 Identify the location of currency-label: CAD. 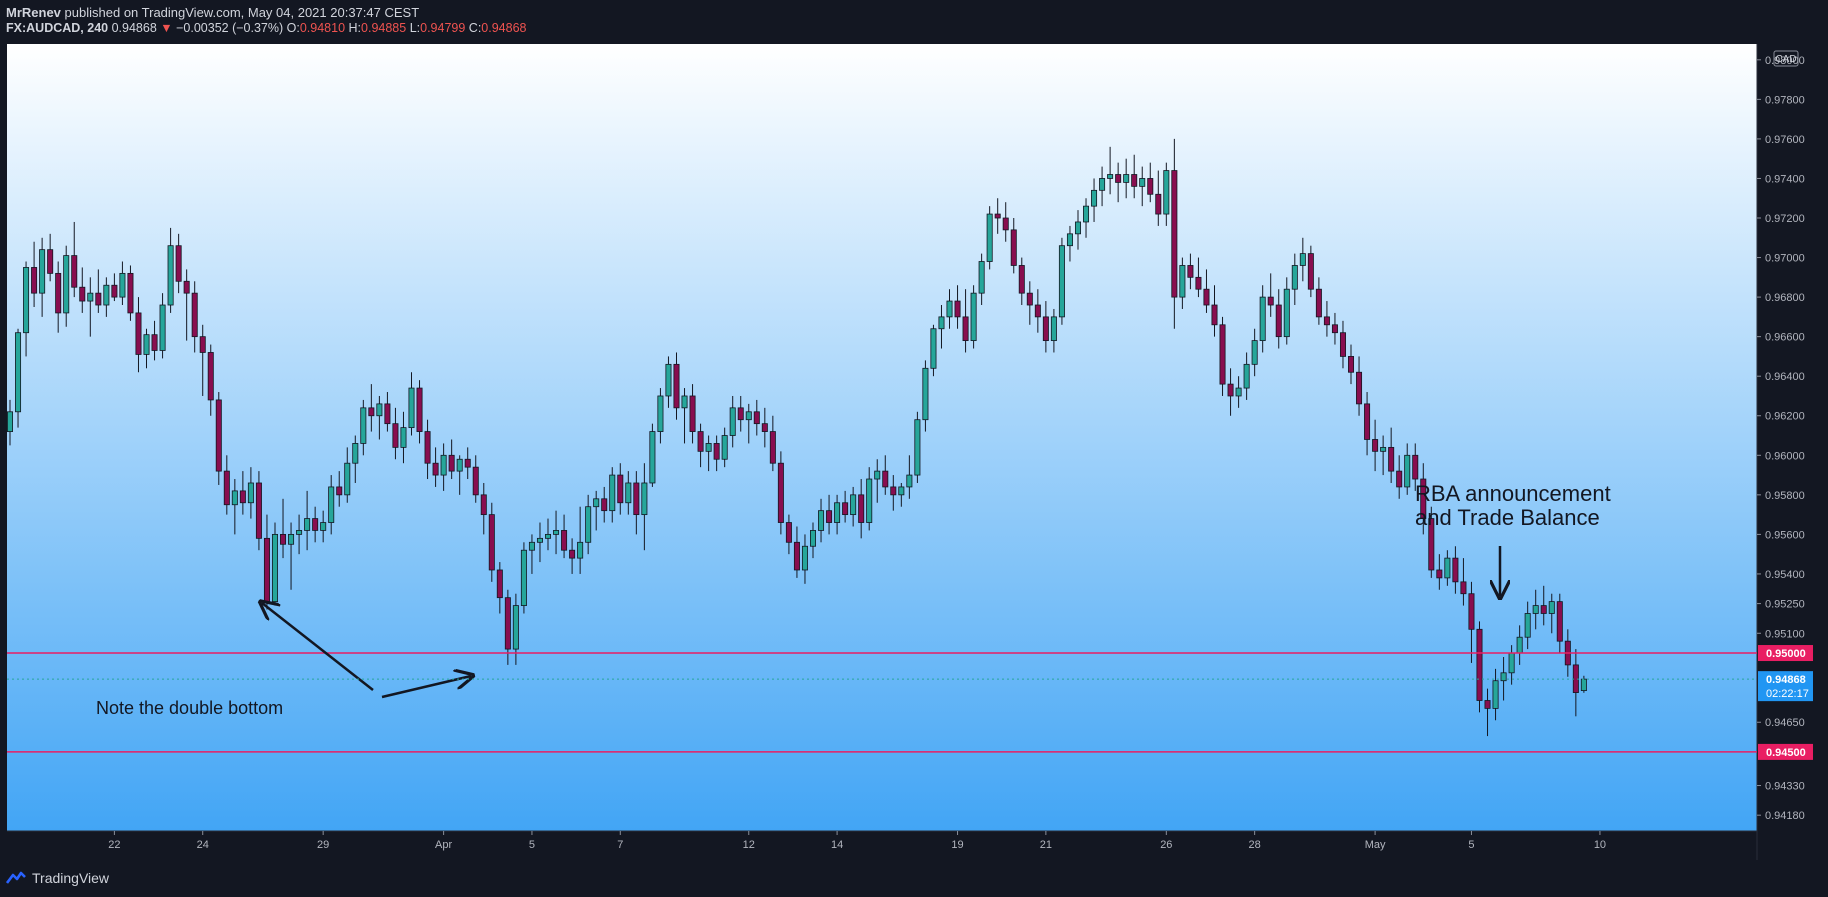
(1785, 59).